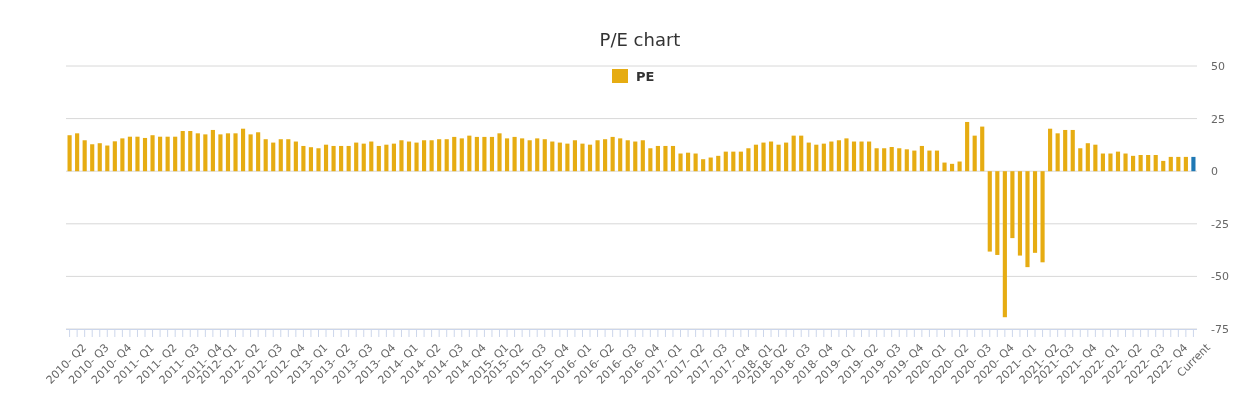  Describe the element at coordinates (1220, 224) in the screenshot. I see `y-tick-label: -25` at that location.